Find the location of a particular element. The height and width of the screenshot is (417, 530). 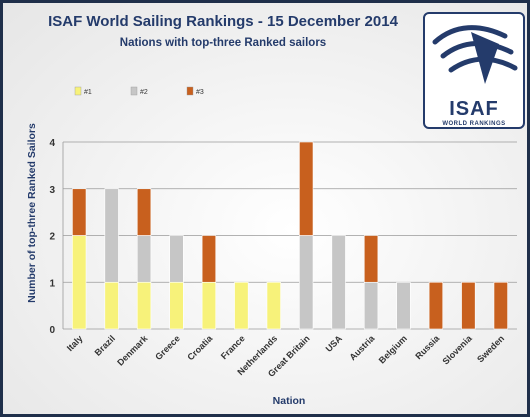

isaf-logo: ISAF WORLD RANKINGS is located at coordinates (474, 70).